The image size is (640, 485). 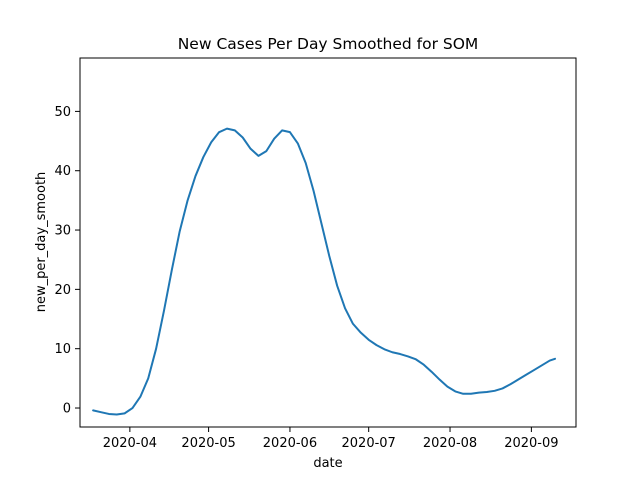 I want to click on x-tick-label: 2020-08, so click(x=450, y=443).